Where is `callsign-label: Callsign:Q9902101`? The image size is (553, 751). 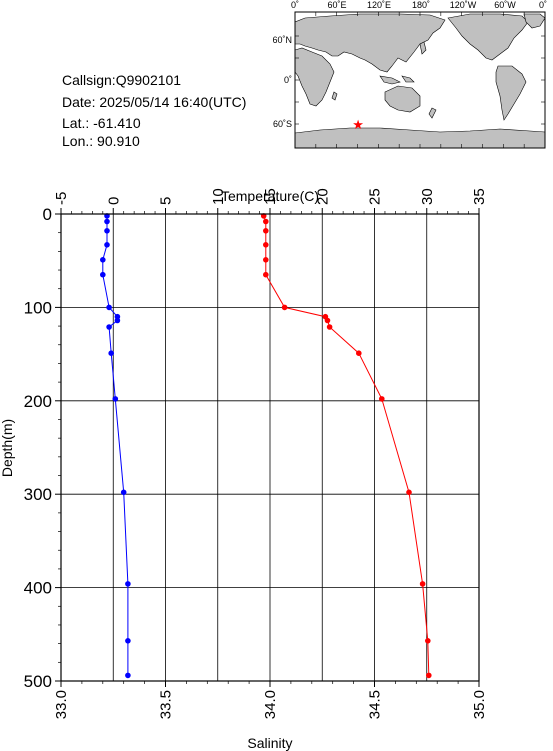
callsign-label: Callsign:Q9902101 is located at coordinates (122, 80).